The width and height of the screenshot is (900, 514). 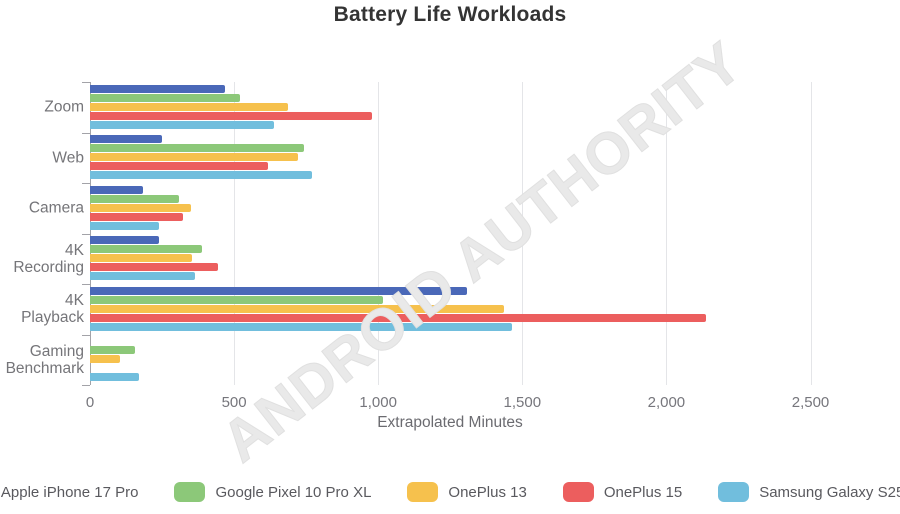 I want to click on bar-samsung-galaxy-s25-ultra-4k-recording, so click(x=143, y=276).